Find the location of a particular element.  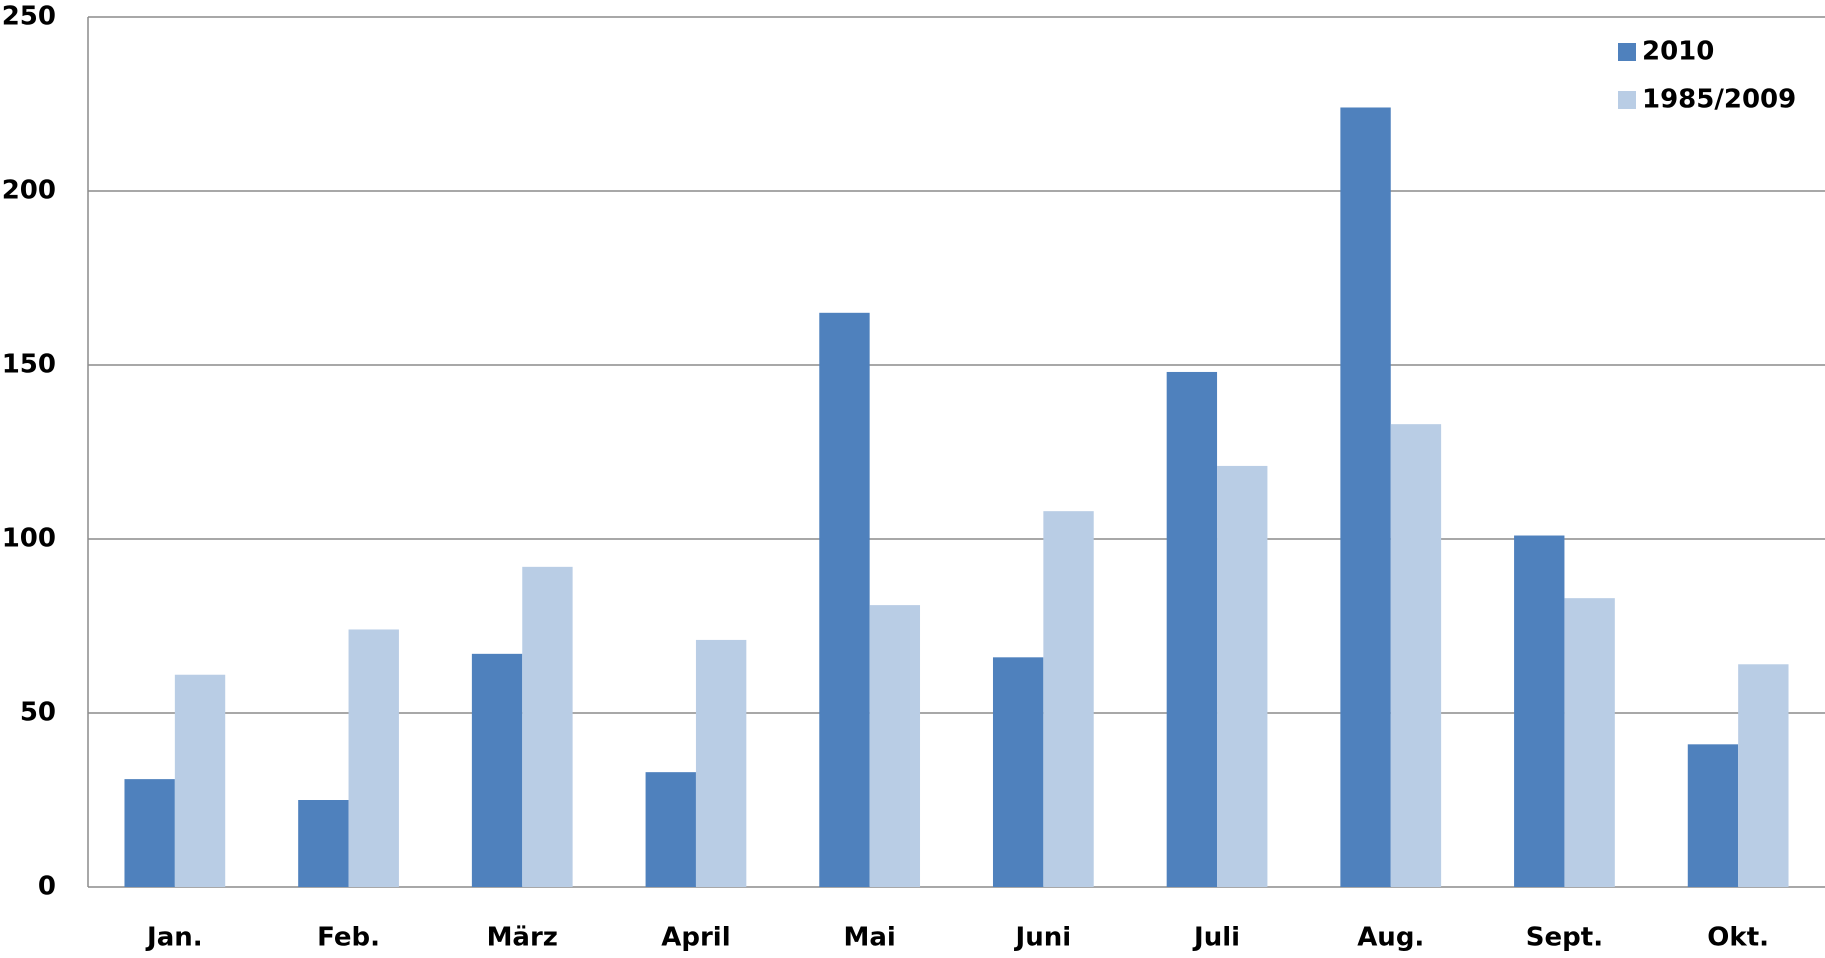

x-tick-label: Juni is located at coordinates (1043, 938).